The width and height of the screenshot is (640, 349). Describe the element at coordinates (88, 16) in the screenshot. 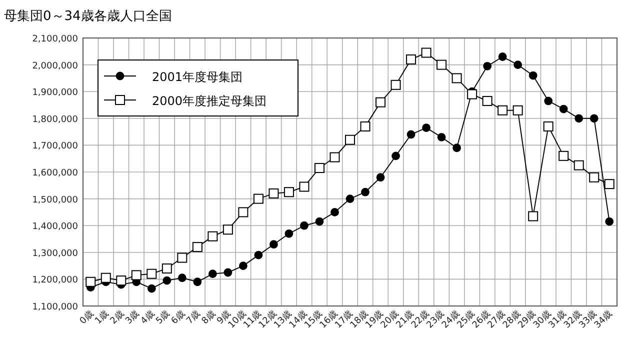

I see `chart-title: 母集団0～34歳各歳人口全国` at that location.